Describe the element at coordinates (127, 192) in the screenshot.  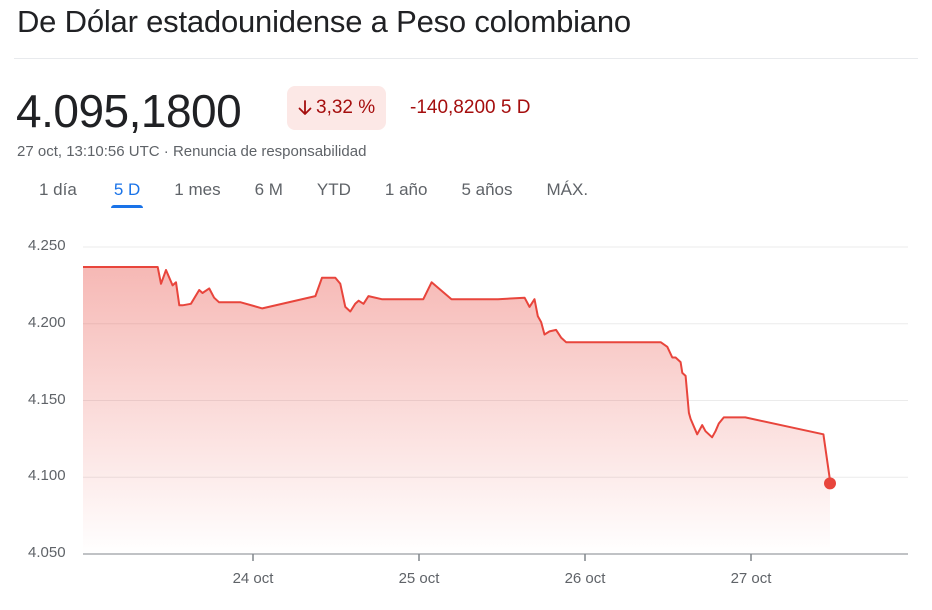
I see `tab-5-d: 5 D` at that location.